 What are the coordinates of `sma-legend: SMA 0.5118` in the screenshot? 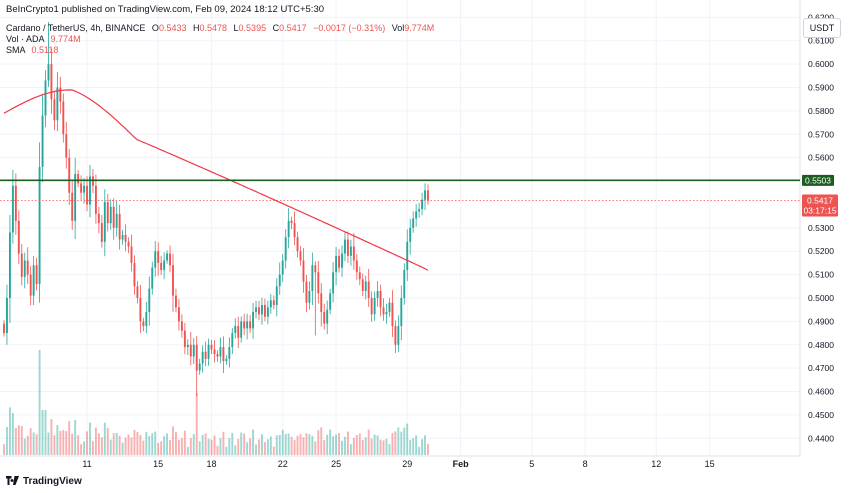 It's located at (32, 50).